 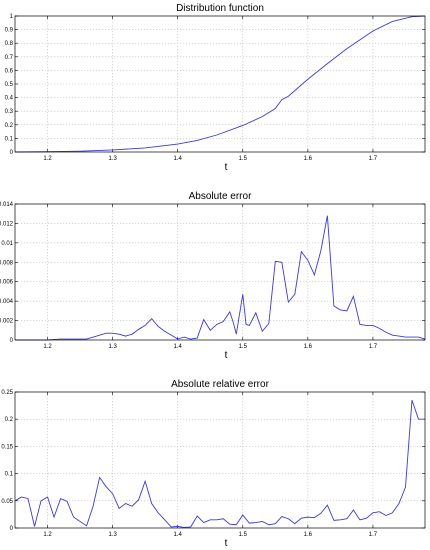 I want to click on y-tick-label: 0.6, so click(x=9, y=71).